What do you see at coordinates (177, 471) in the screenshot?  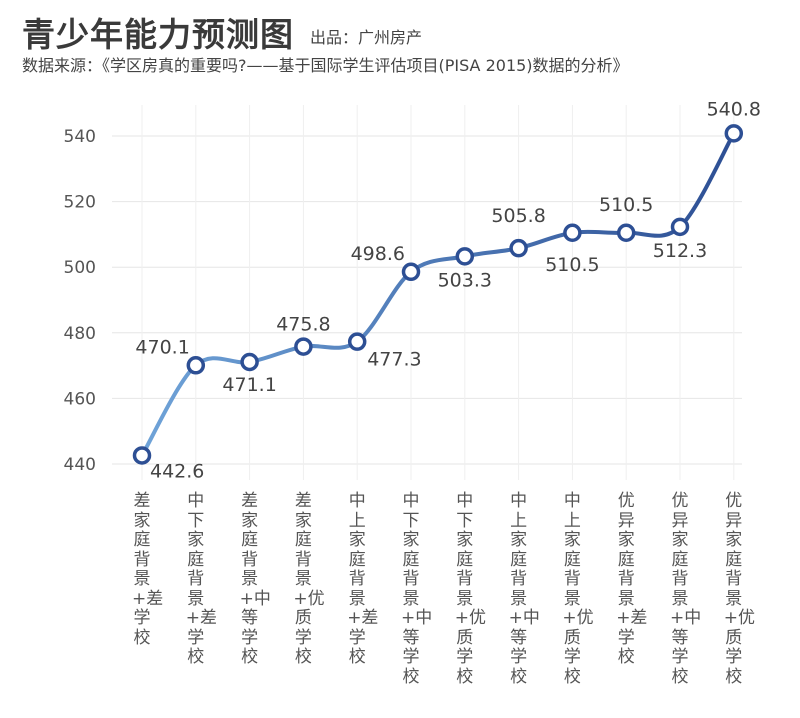 I see `data-label: 442.6` at bounding box center [177, 471].